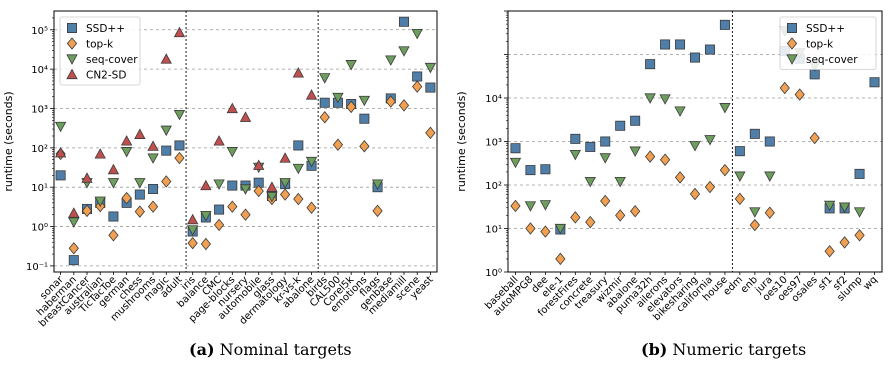 The image size is (891, 367). I want to click on data-point-automobile, so click(258, 191).